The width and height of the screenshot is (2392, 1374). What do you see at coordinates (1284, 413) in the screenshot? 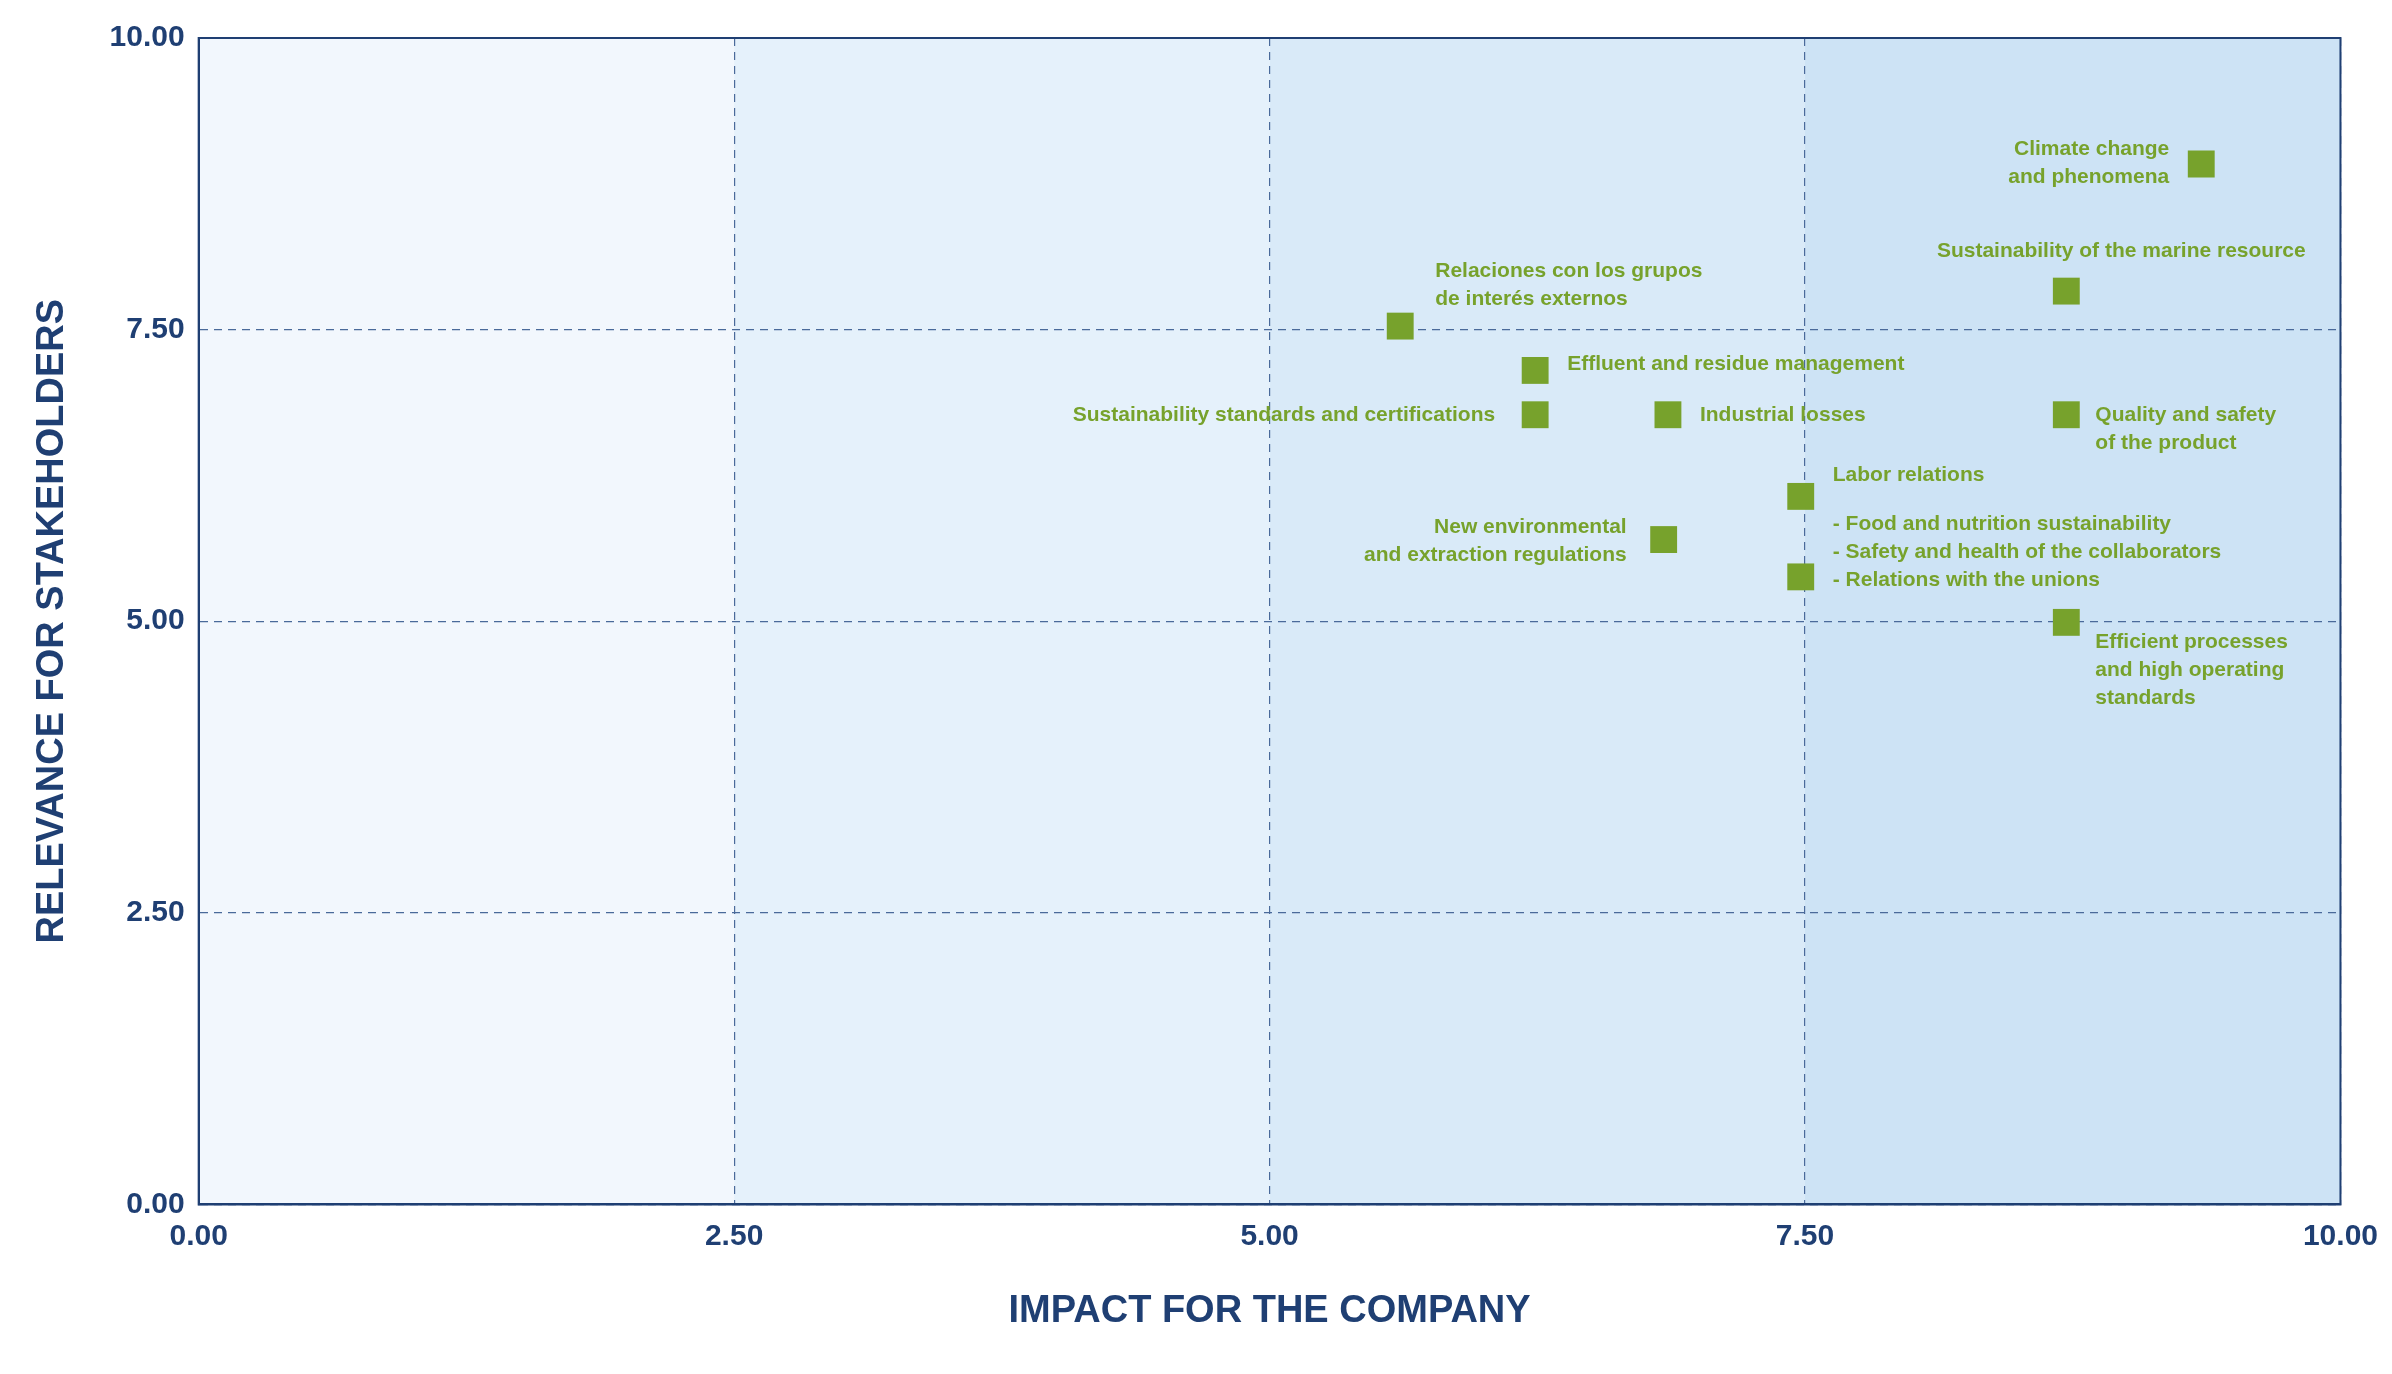
I see `annotation: Sustainability standards and certifications` at bounding box center [1284, 413].